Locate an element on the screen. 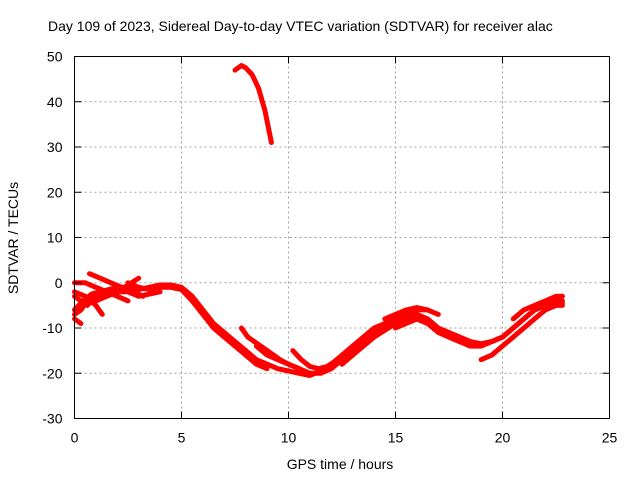 This screenshot has width=640, height=480. y-tick-label: 0 is located at coordinates (59, 283).